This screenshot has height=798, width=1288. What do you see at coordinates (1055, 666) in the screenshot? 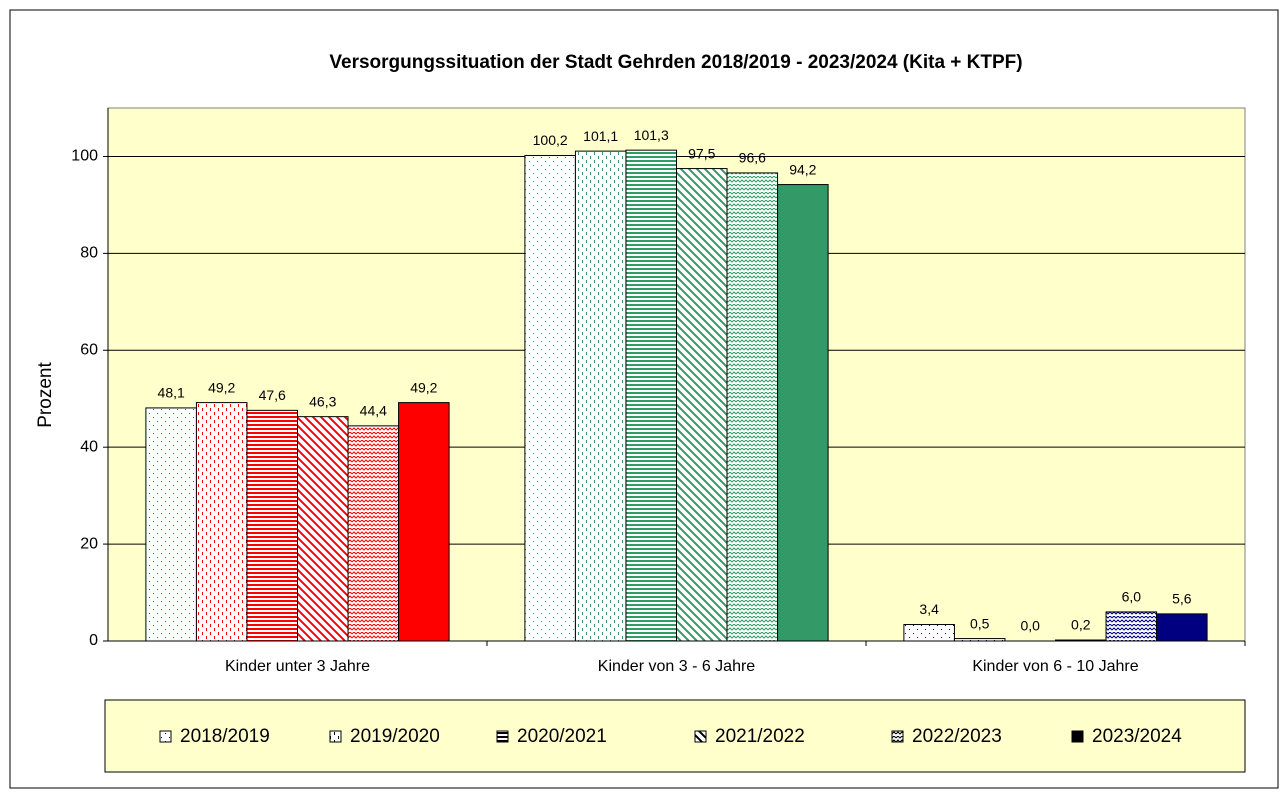
I see `x-tick-label: Kinder von 6 - 10 Jahre` at bounding box center [1055, 666].